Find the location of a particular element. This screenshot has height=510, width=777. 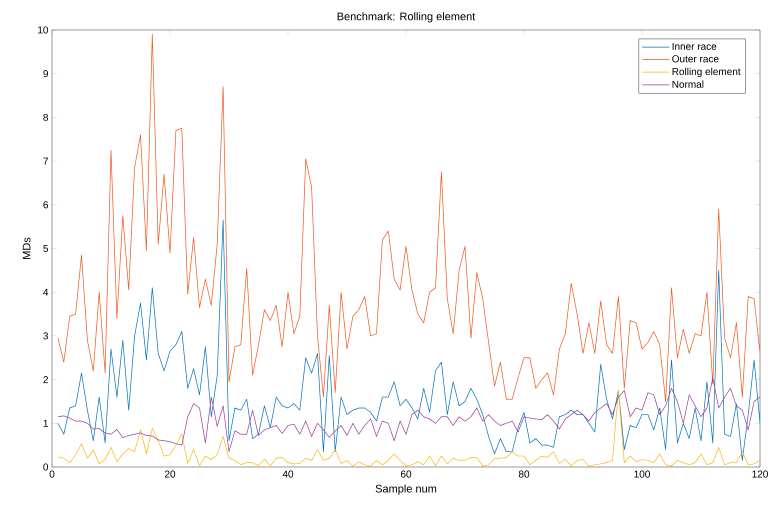

legend-label: Outer race is located at coordinates (695, 58).